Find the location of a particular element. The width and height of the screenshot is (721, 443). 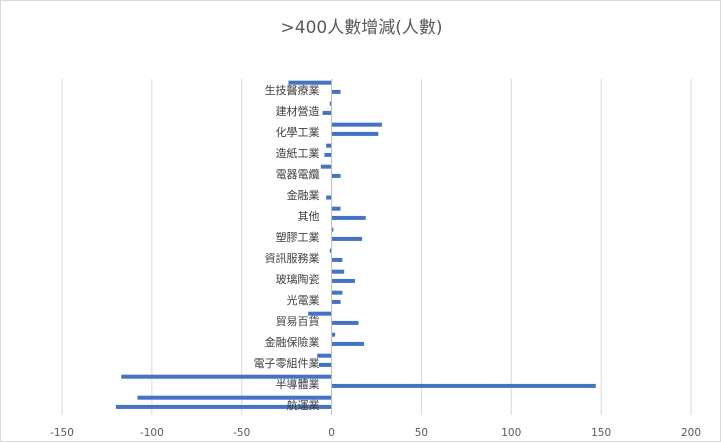

x-tick-label: -150 is located at coordinates (62, 433).